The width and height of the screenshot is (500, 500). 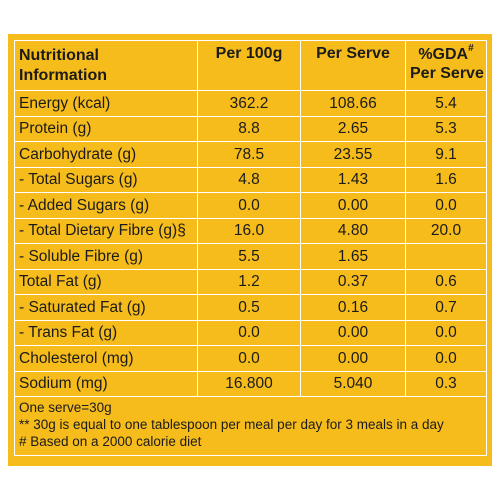 I want to click on header-gda-label: %GDA, so click(x=443, y=54).